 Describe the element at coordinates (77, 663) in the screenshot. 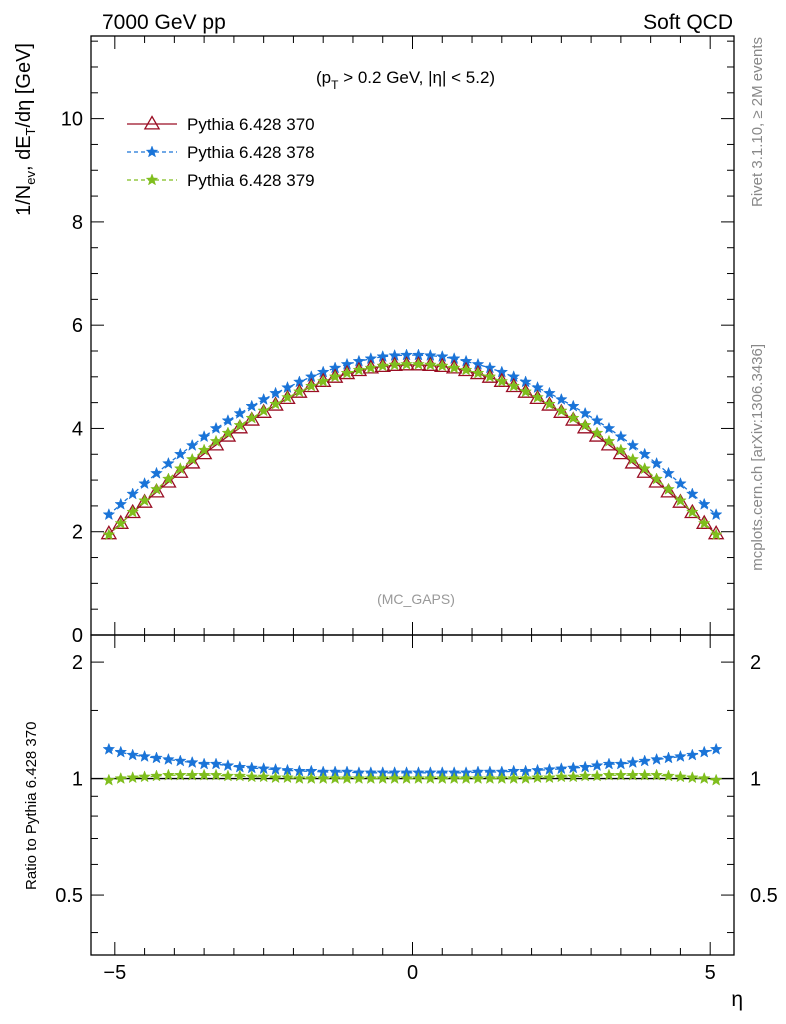

I see `ratio-y-tick-label: 2` at that location.